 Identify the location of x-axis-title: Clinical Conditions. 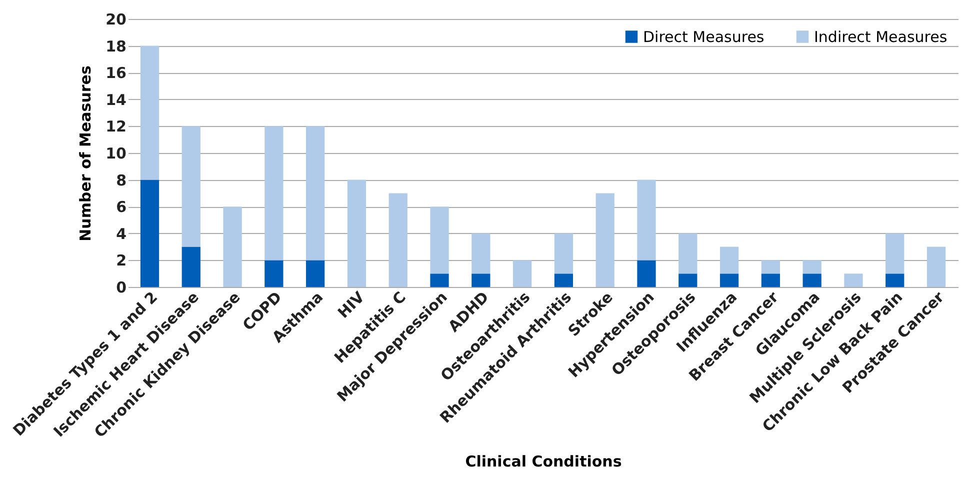
(543, 461).